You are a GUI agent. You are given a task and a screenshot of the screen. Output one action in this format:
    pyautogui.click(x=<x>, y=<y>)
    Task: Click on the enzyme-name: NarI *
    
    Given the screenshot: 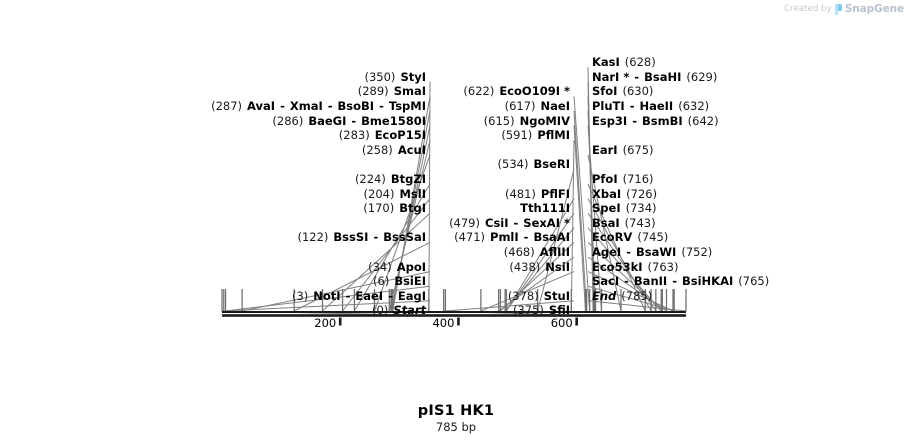 What is the action you would take?
    pyautogui.click(x=611, y=76)
    